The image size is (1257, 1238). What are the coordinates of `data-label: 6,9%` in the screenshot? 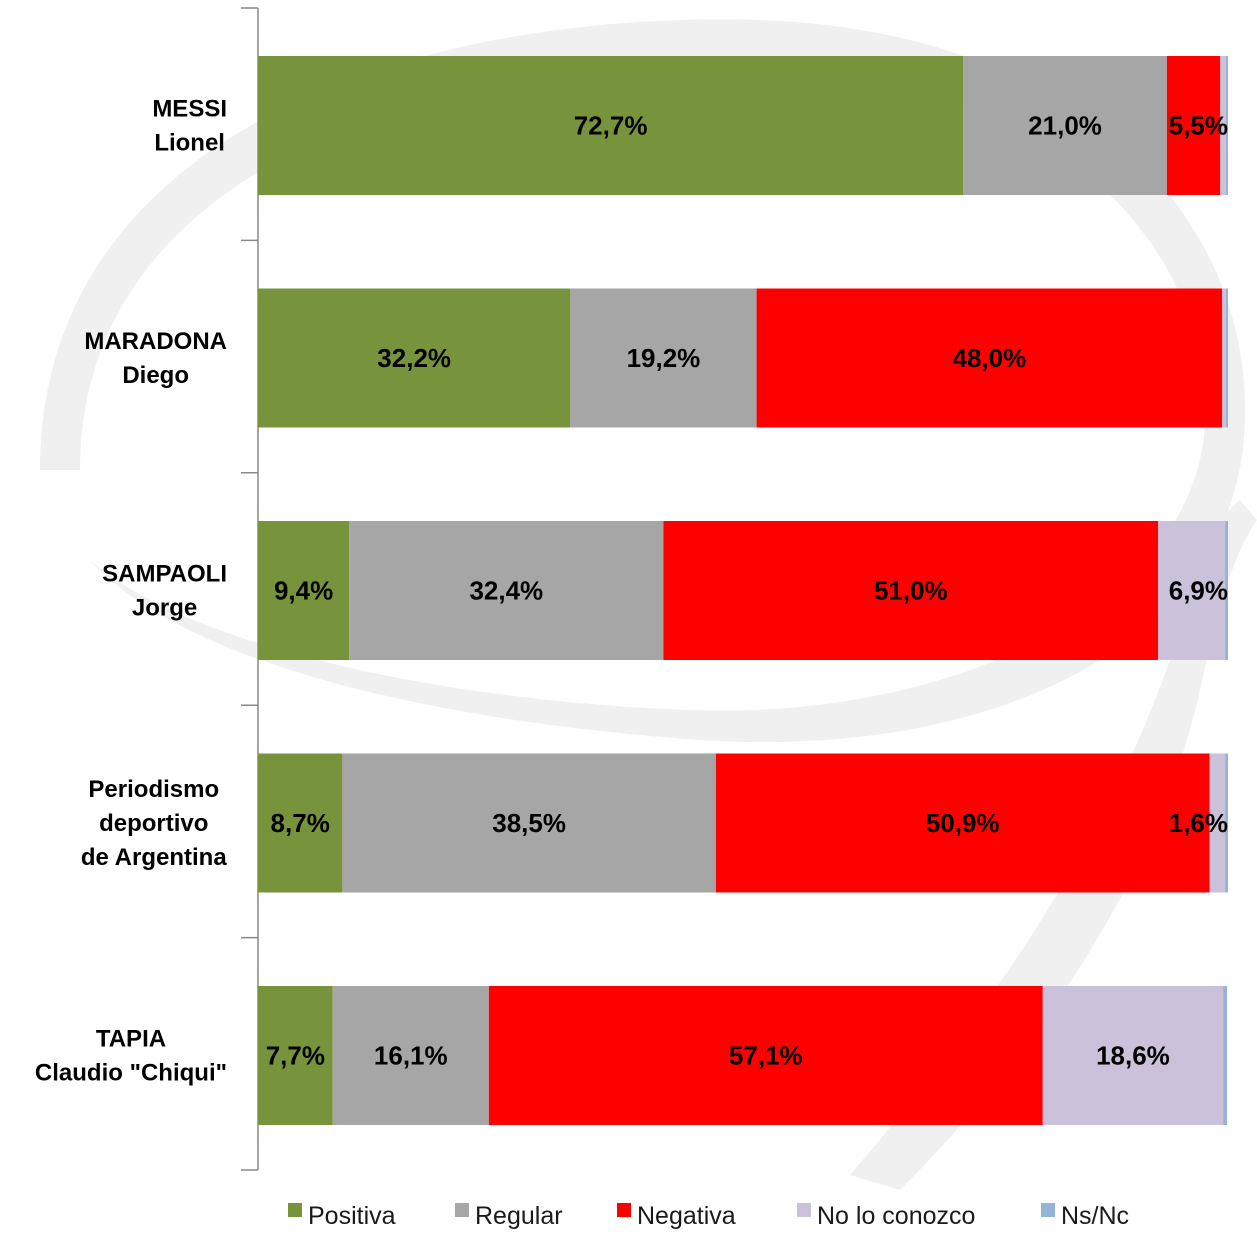 It's located at (1198, 591).